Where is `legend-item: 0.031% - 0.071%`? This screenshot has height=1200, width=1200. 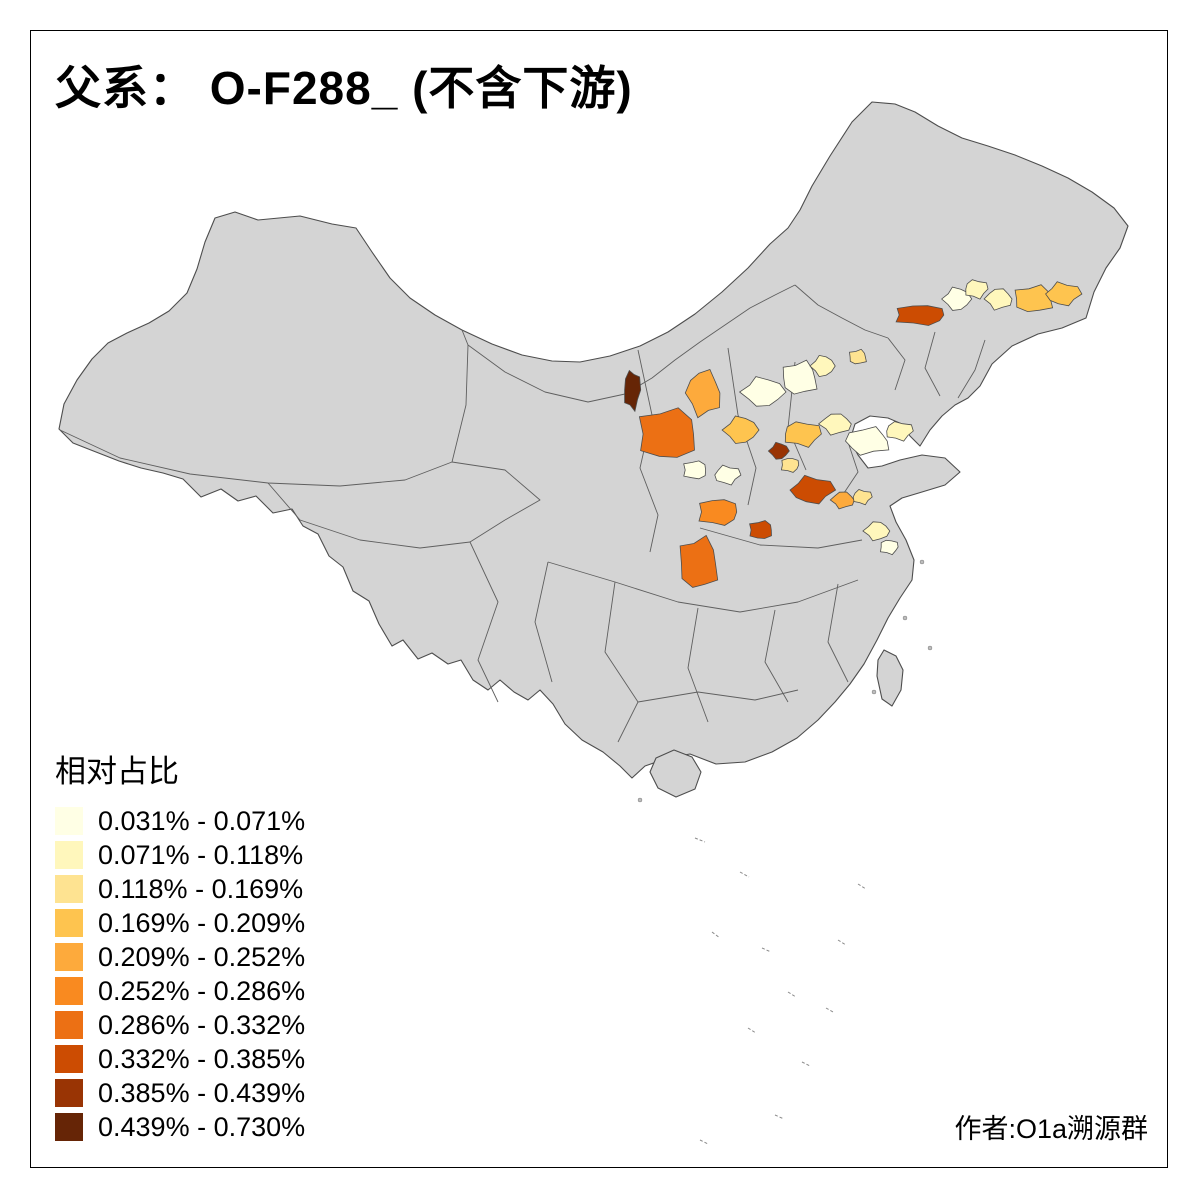 legend-item: 0.031% - 0.071% is located at coordinates (180, 820).